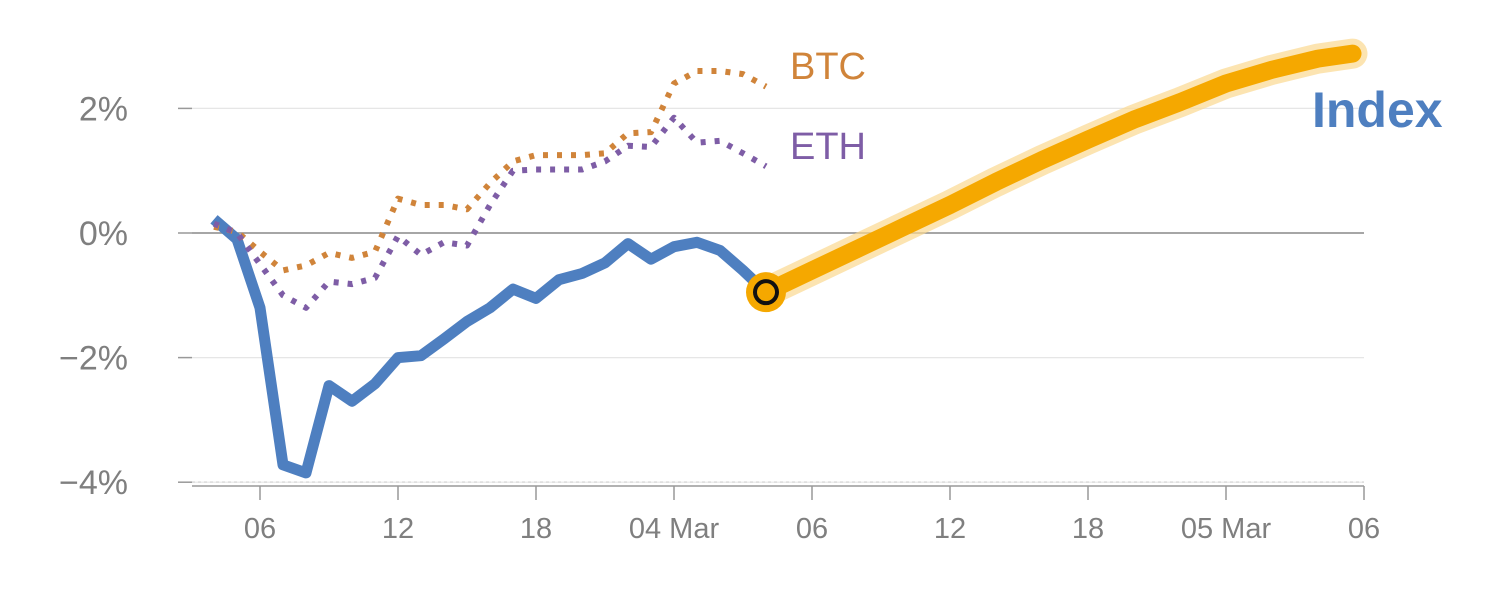  I want to click on x-tick-label-8: 06, so click(1364, 529).